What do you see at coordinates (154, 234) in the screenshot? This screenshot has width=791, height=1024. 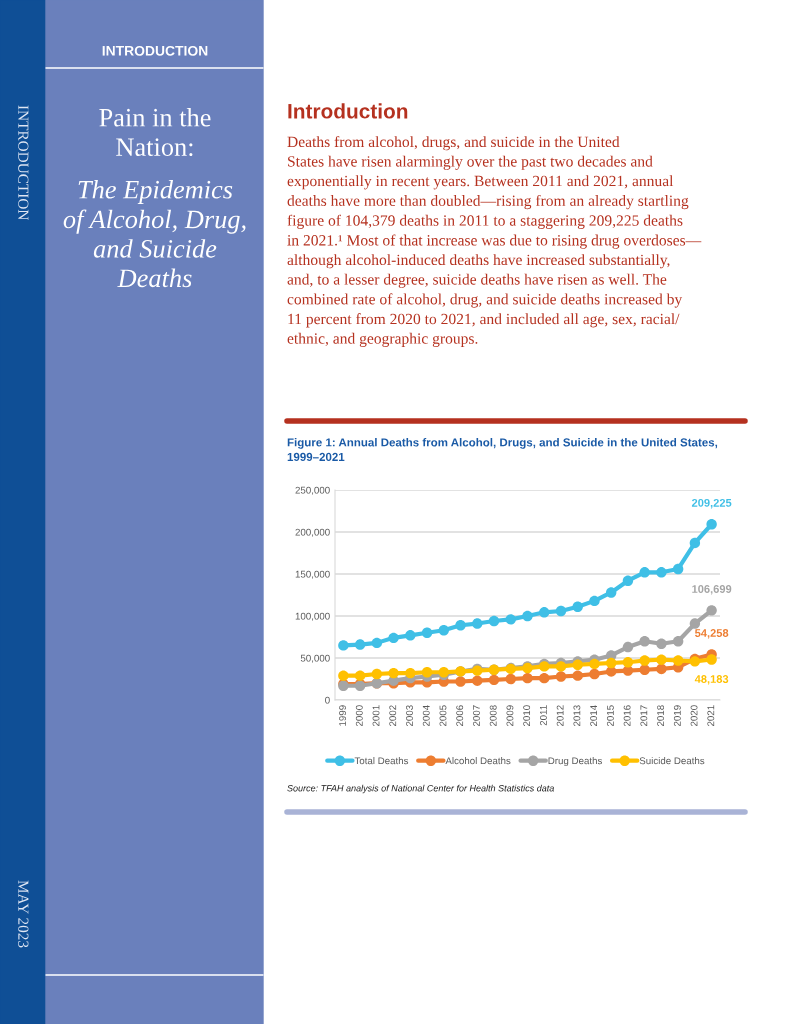 I see `text: The Epidemics of Alcohol, Drug, and Suicide Deaths` at bounding box center [154, 234].